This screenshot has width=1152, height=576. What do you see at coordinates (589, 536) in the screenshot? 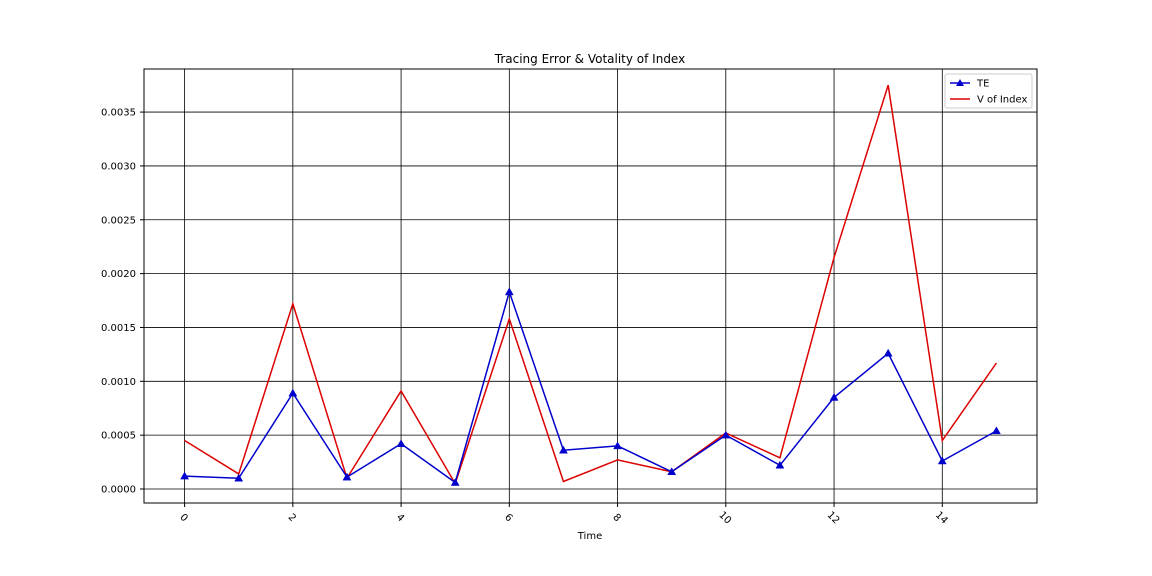
I see `x-axis-label: Time` at bounding box center [589, 536].